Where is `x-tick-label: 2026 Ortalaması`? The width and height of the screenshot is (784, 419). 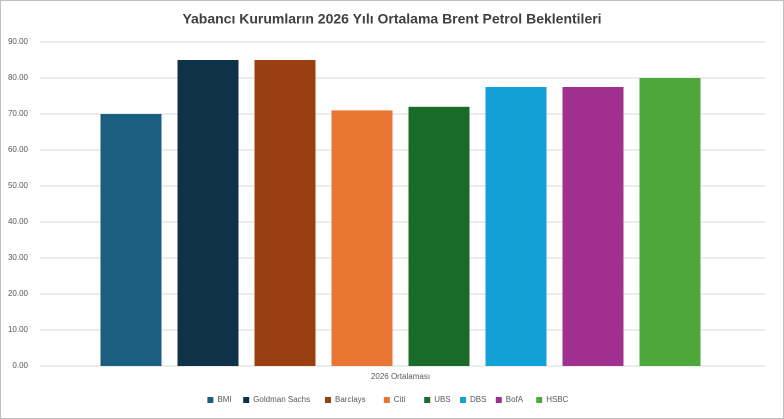
x-tick-label: 2026 Ortalaması is located at coordinates (400, 376).